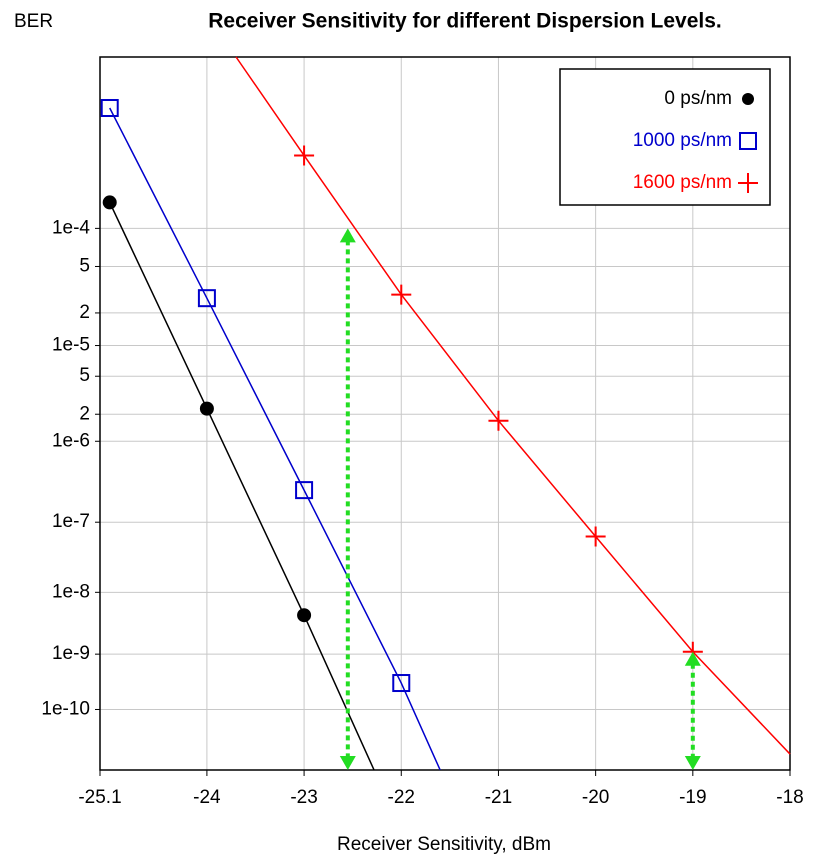 Image resolution: width=837 pixels, height=861 pixels. What do you see at coordinates (71, 440) in the screenshot?
I see `y-tick-label: 1e-6` at bounding box center [71, 440].